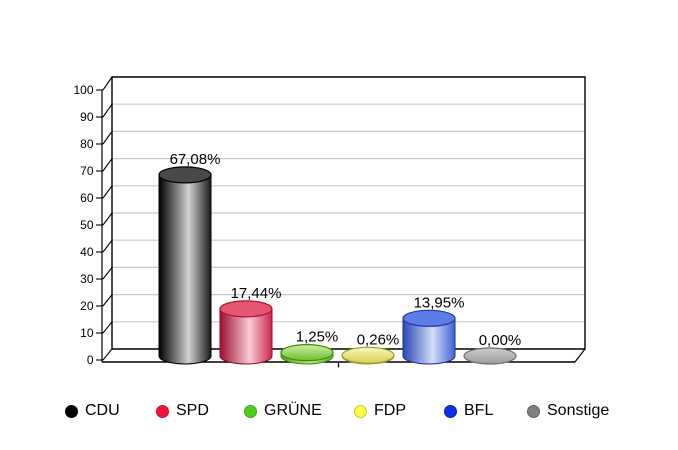 Image resolution: width=678 pixels, height=450 pixels. I want to click on legend-item-sonstige: Sonstige, so click(568, 410).